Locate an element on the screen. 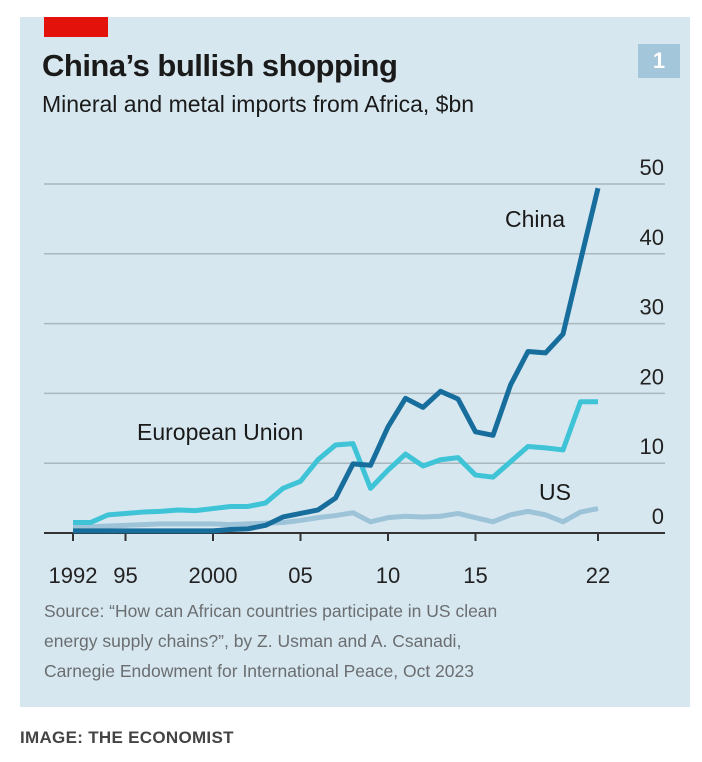 The height and width of the screenshot is (762, 702). series-line-us is located at coordinates (336, 518).